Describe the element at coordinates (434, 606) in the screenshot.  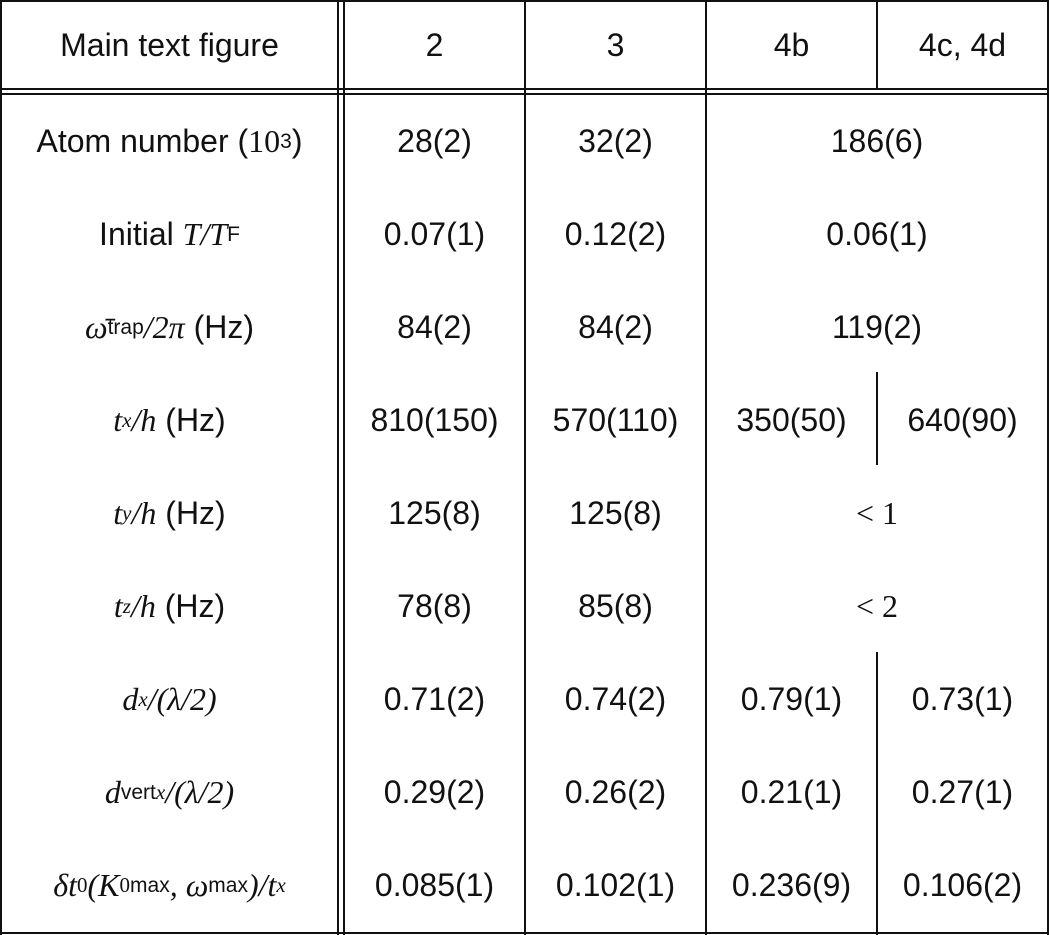
I see `value-cell: 78(8)` at that location.